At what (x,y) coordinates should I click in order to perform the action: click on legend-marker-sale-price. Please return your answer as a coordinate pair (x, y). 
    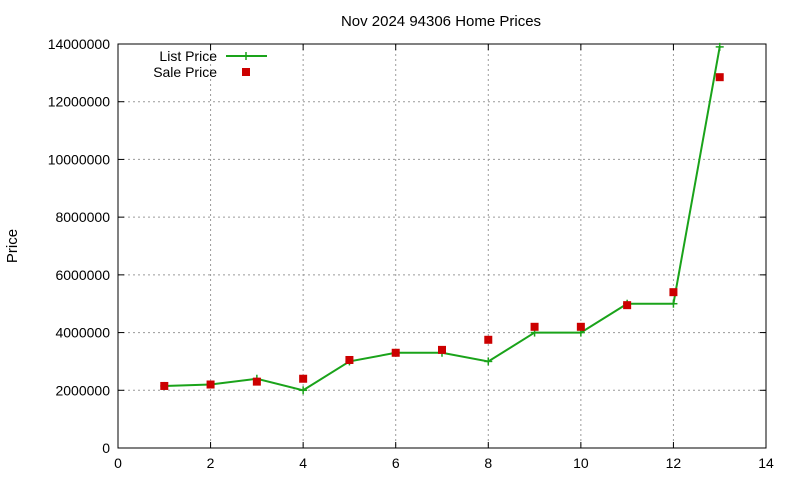
    Looking at the image, I should click on (246, 72).